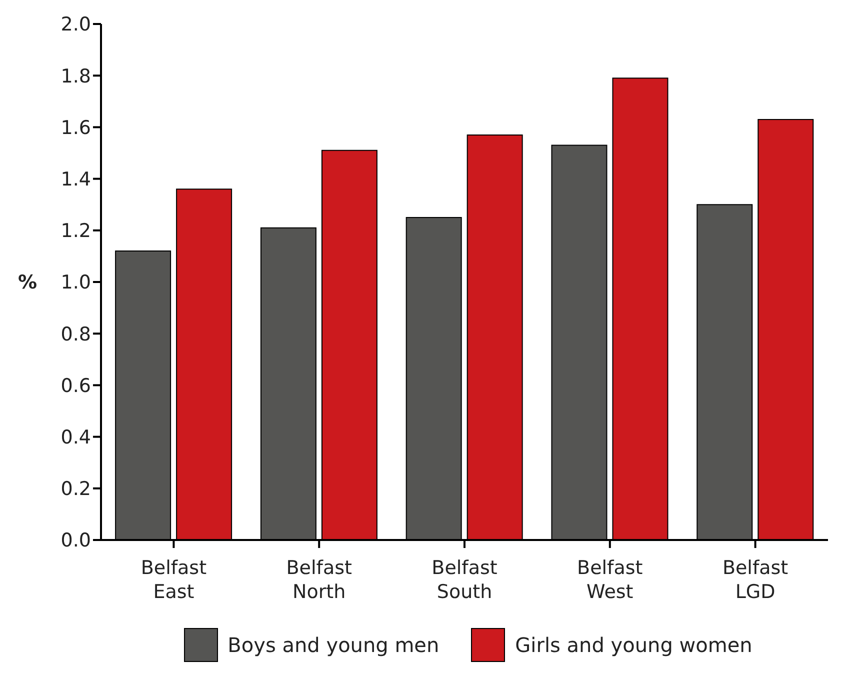 This screenshot has height=680, width=844. Describe the element at coordinates (75, 334) in the screenshot. I see `y-tick-label: 0.8` at that location.